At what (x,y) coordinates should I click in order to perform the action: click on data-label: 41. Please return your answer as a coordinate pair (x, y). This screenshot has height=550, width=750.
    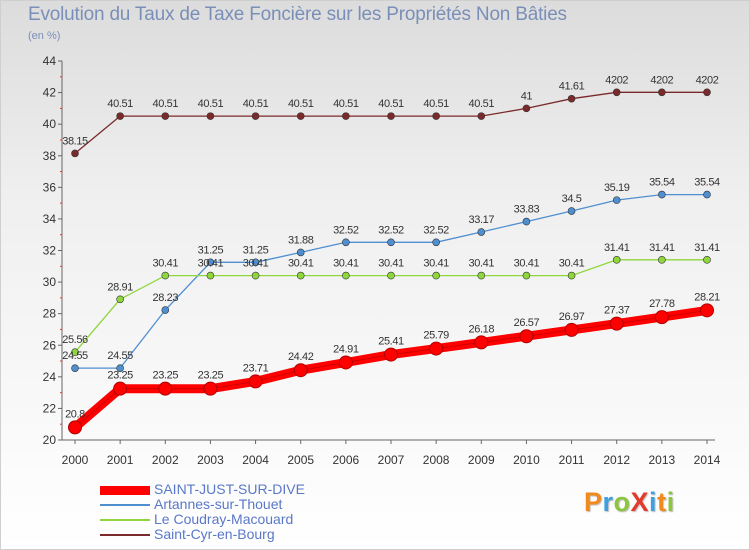
    Looking at the image, I should click on (527, 96).